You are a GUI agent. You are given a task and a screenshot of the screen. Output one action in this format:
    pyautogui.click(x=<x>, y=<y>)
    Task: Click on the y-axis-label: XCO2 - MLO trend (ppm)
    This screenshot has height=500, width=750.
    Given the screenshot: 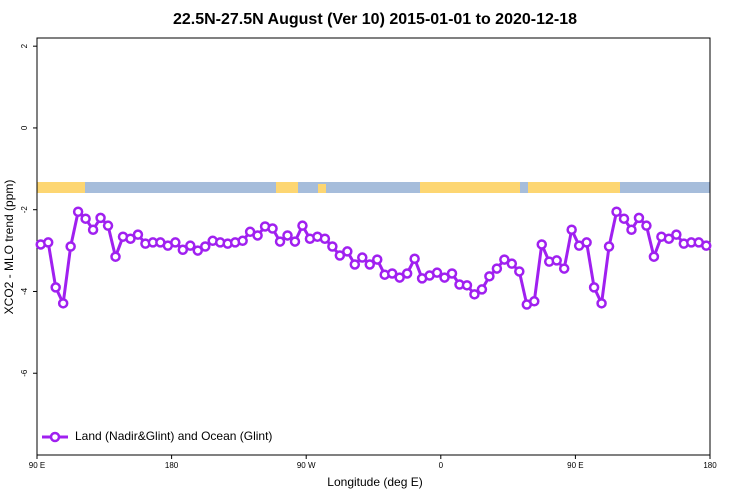 What is the action you would take?
    pyautogui.click(x=9, y=247)
    